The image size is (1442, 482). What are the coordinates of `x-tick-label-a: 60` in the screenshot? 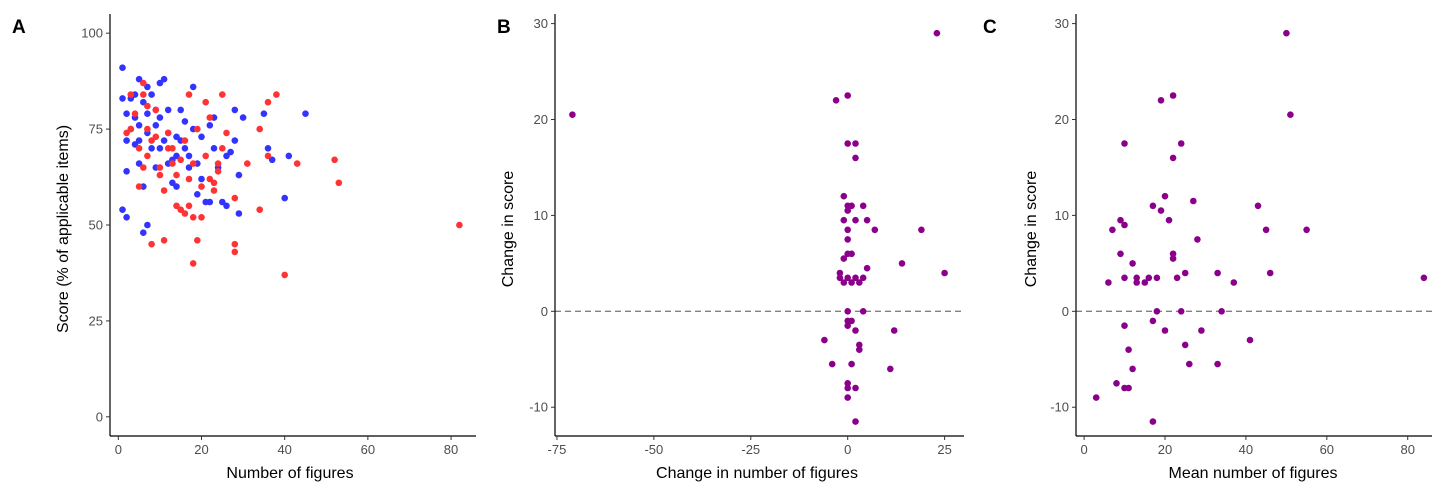 It's located at (368, 449).